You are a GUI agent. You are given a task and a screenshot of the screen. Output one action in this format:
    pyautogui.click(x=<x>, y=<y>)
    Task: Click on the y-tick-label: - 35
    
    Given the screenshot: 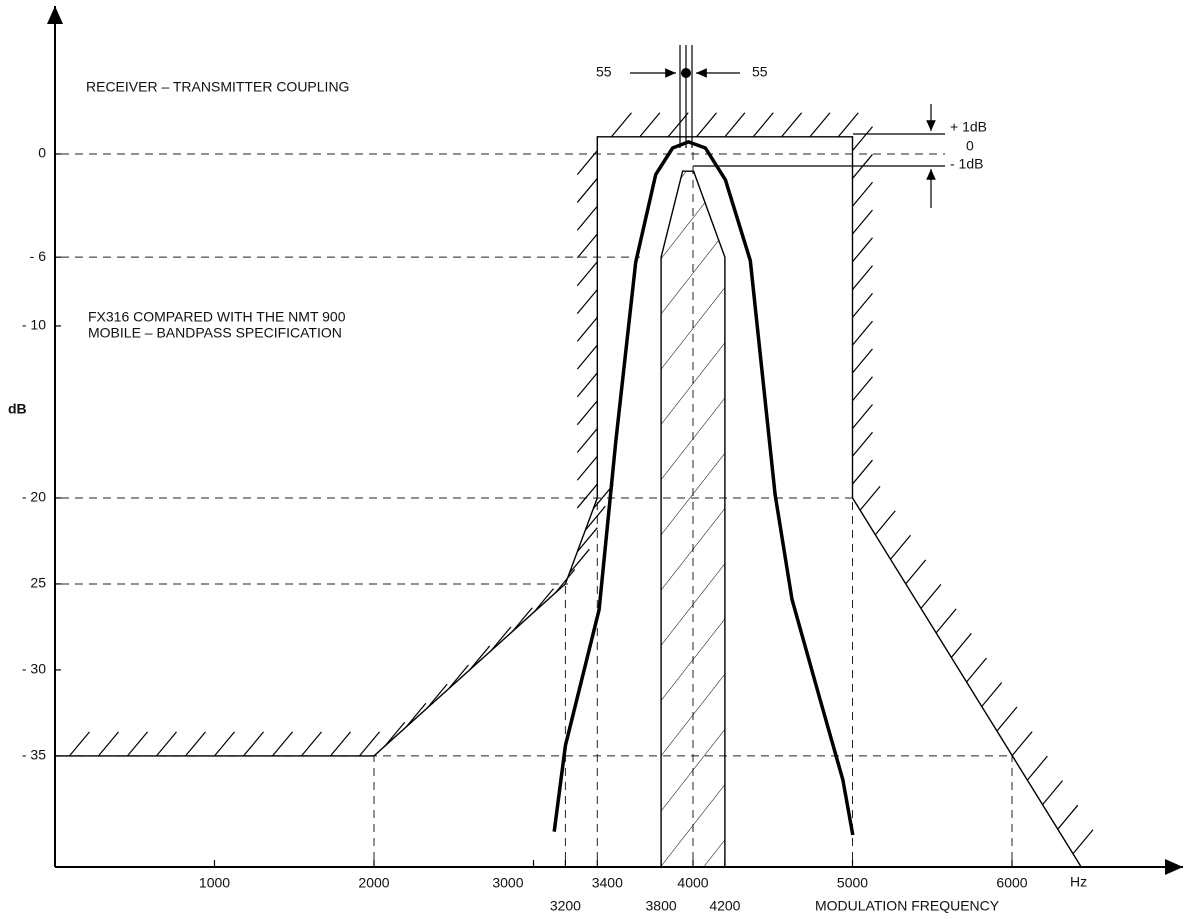 What is the action you would take?
    pyautogui.click(x=34, y=755)
    